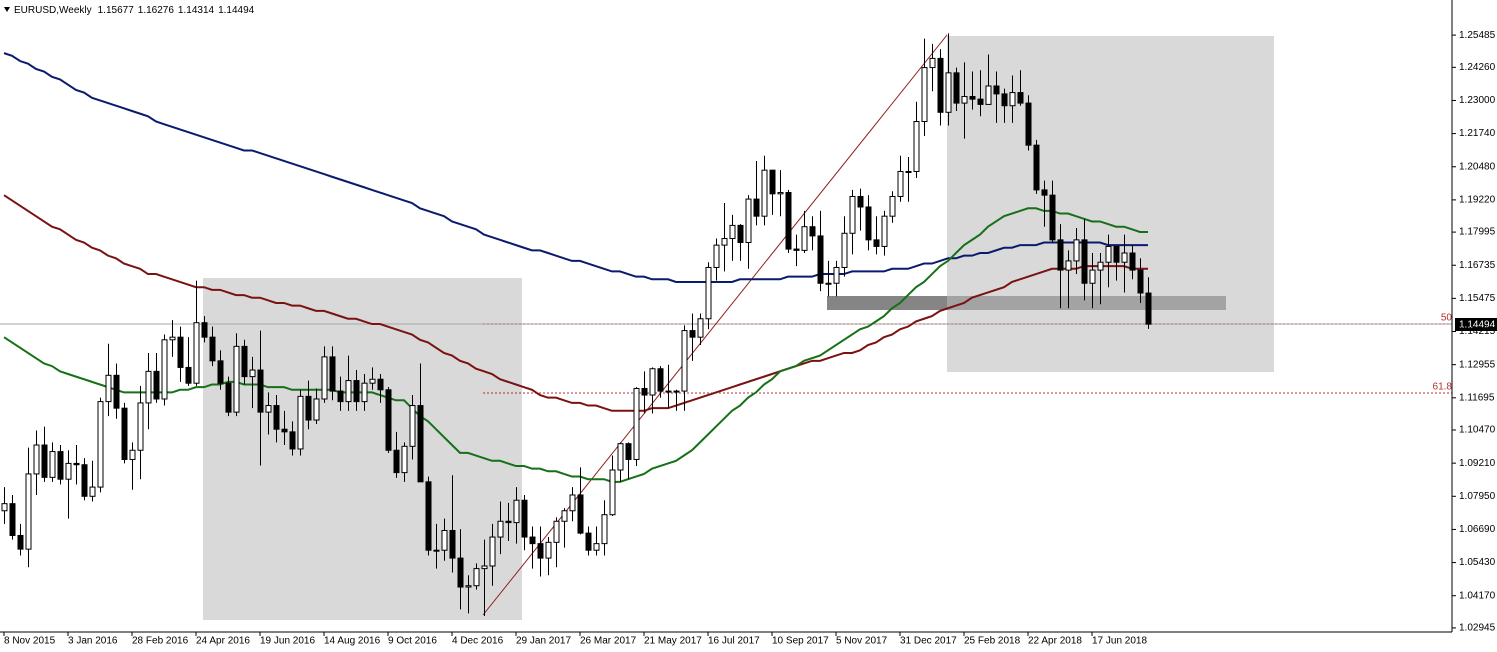 The height and width of the screenshot is (652, 1497). I want to click on y-tick-label: 1.10470, so click(1477, 430).